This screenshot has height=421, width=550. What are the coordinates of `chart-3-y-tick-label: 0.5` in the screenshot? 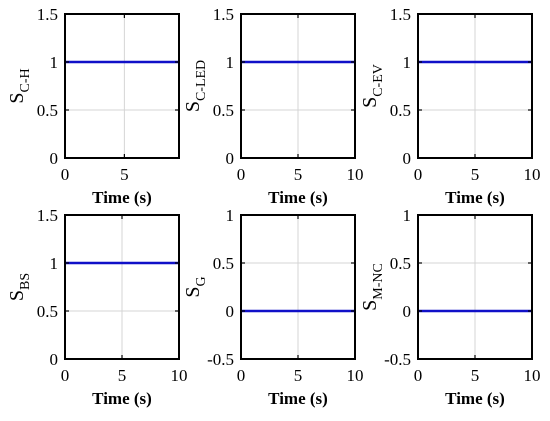 It's located at (400, 110).